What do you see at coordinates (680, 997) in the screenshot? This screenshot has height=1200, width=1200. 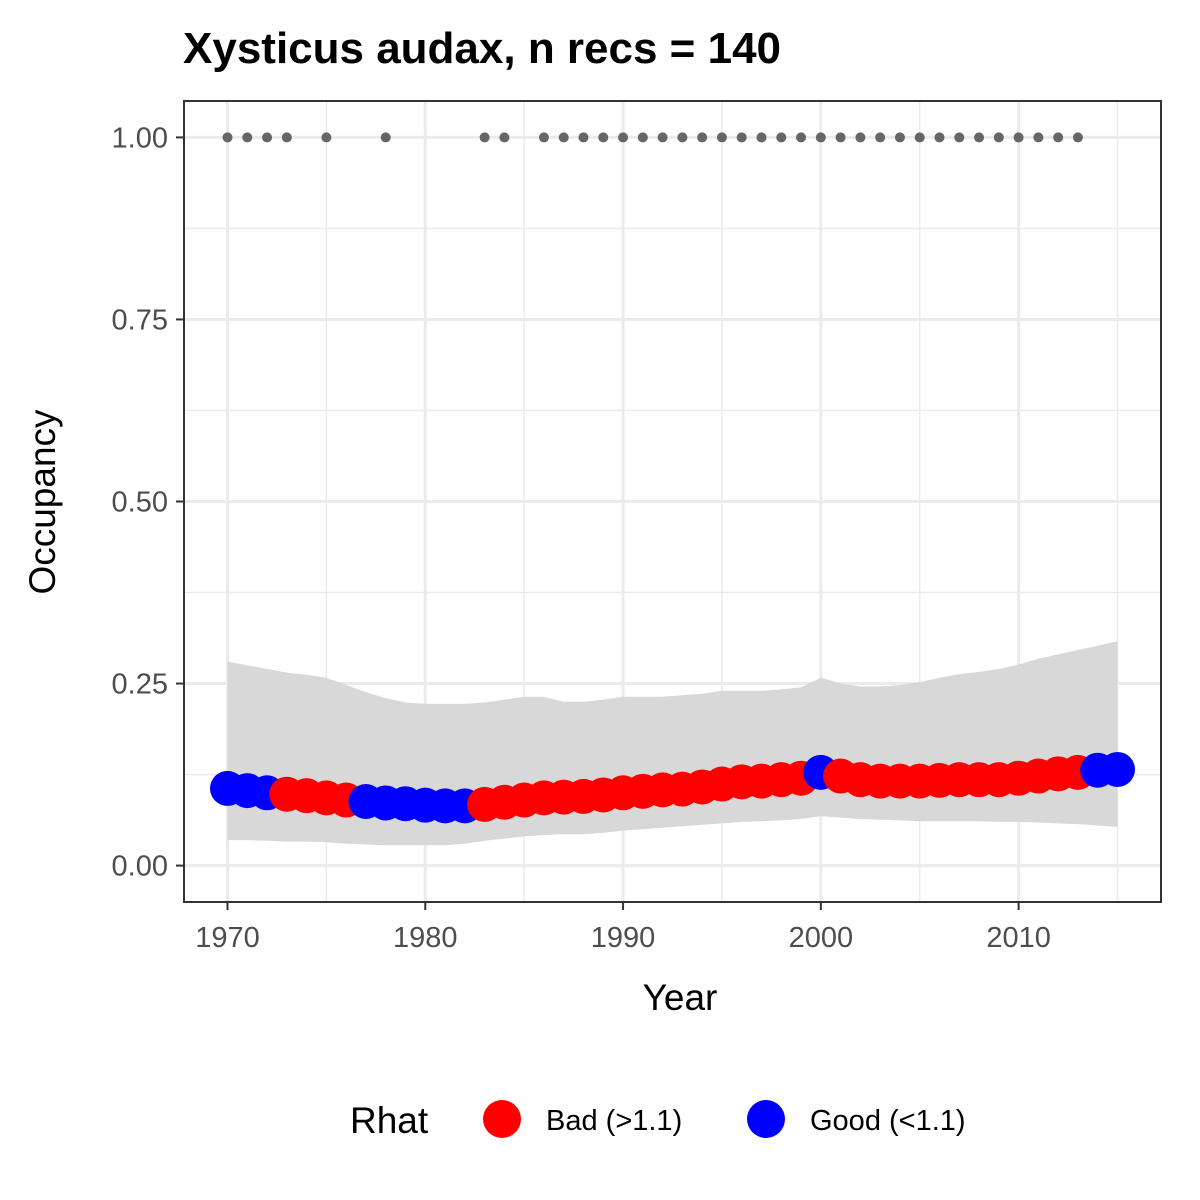 I see `x-axis-title: Year` at bounding box center [680, 997].